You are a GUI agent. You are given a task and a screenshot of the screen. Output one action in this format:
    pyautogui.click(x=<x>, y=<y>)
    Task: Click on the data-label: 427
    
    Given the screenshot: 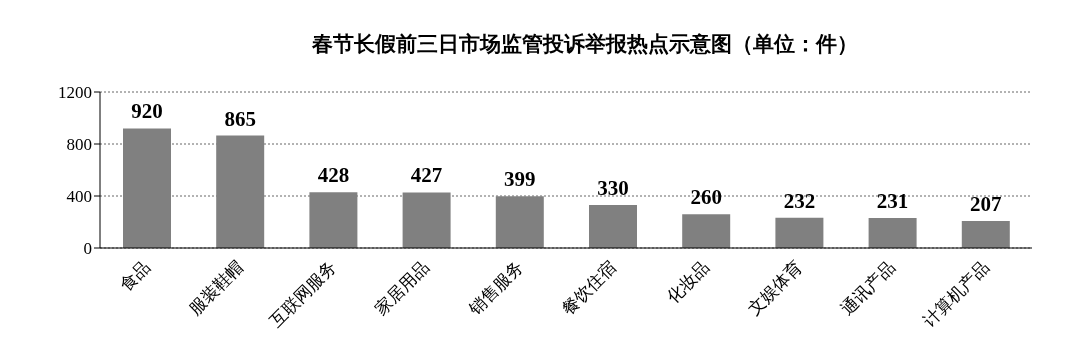 What is the action you would take?
    pyautogui.click(x=426, y=175)
    